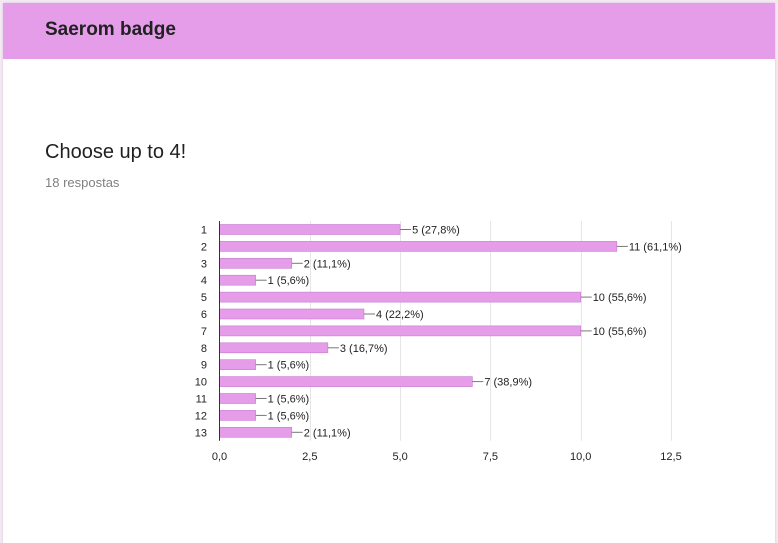 This screenshot has width=778, height=543. What do you see at coordinates (204, 247) in the screenshot?
I see `category-label-2: 2` at bounding box center [204, 247].